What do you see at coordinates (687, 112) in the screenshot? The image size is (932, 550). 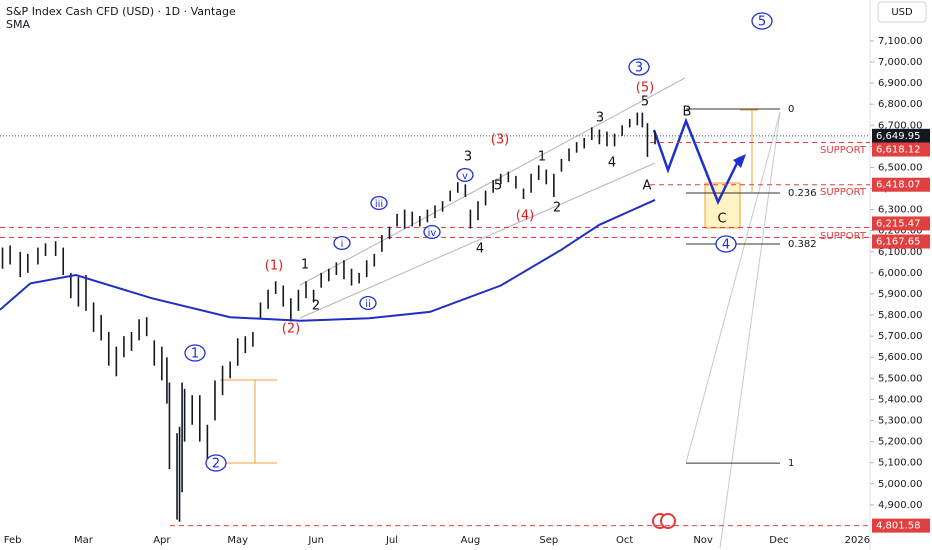 I see `wave-label: B` at bounding box center [687, 112].